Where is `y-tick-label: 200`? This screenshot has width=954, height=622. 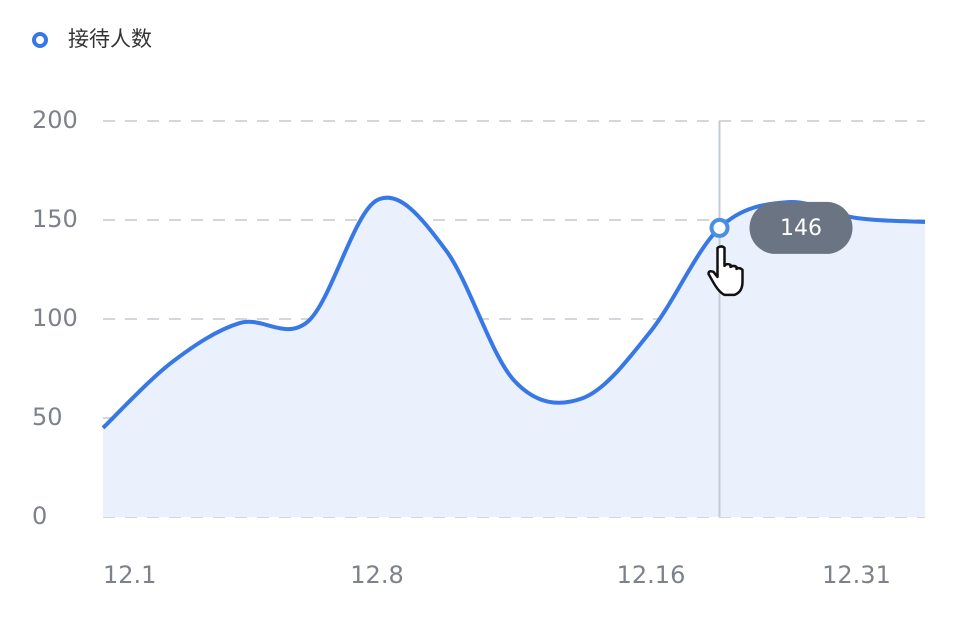 y-tick-label: 200 is located at coordinates (55, 120).